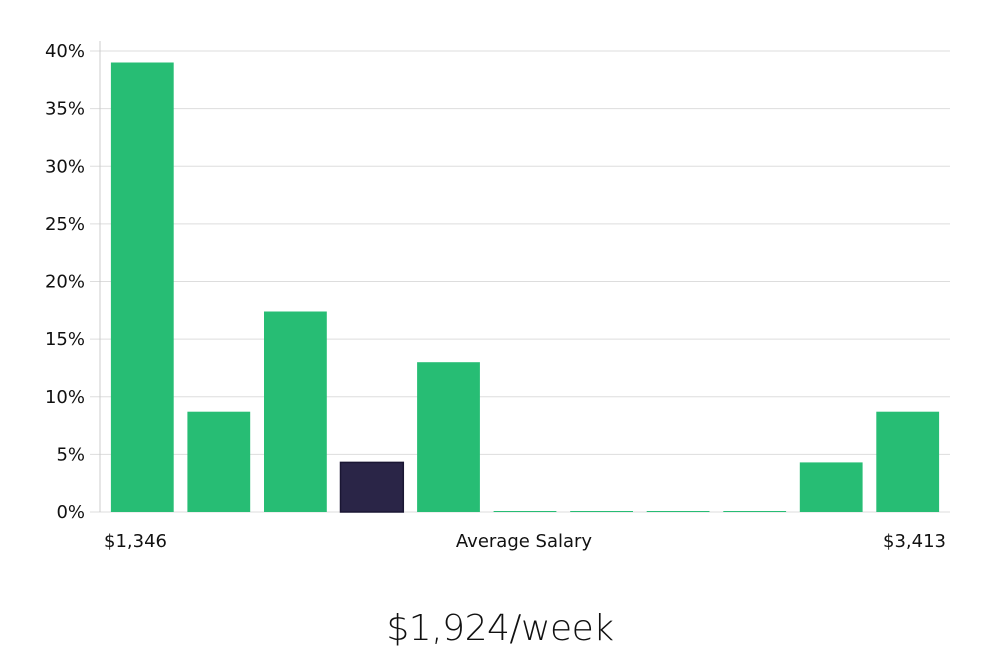  Describe the element at coordinates (135, 541) in the screenshot. I see `x-min-label: $1,346` at that location.